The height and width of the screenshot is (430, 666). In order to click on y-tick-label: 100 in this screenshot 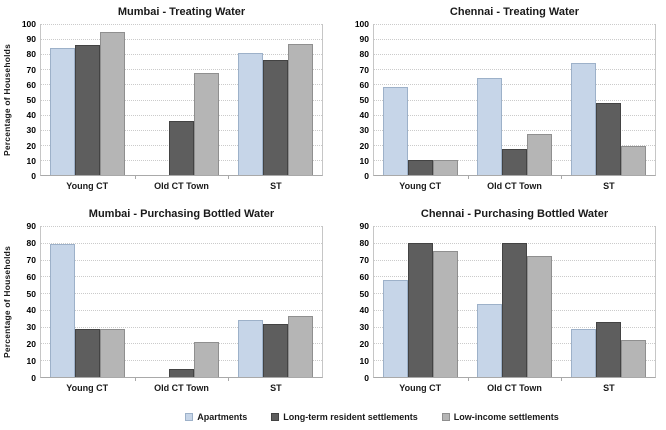, I will do `click(361, 23)`.